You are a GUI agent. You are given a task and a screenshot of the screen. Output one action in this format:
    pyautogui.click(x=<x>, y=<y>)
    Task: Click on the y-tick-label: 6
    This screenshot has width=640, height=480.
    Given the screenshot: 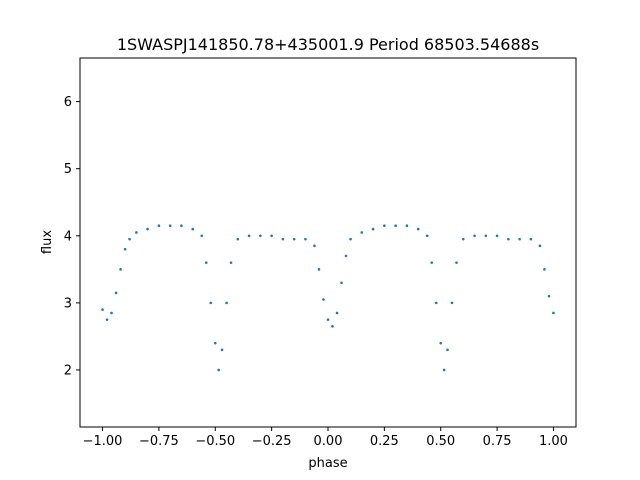 What is the action you would take?
    pyautogui.click(x=68, y=102)
    